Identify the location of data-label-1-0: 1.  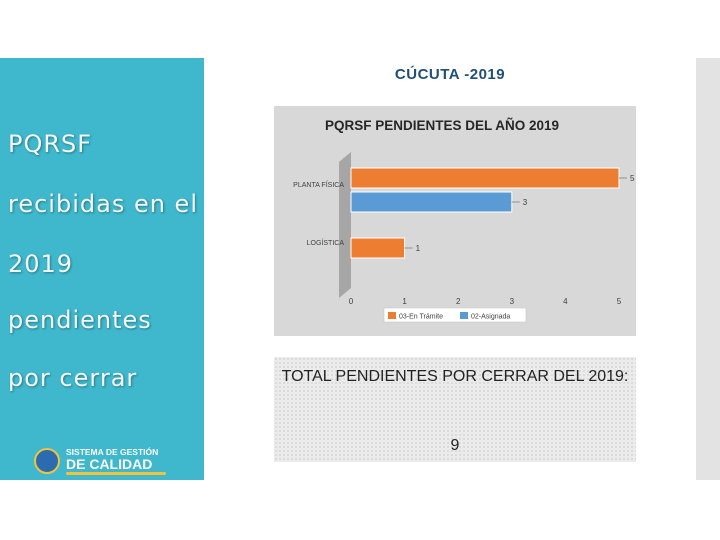
(418, 248).